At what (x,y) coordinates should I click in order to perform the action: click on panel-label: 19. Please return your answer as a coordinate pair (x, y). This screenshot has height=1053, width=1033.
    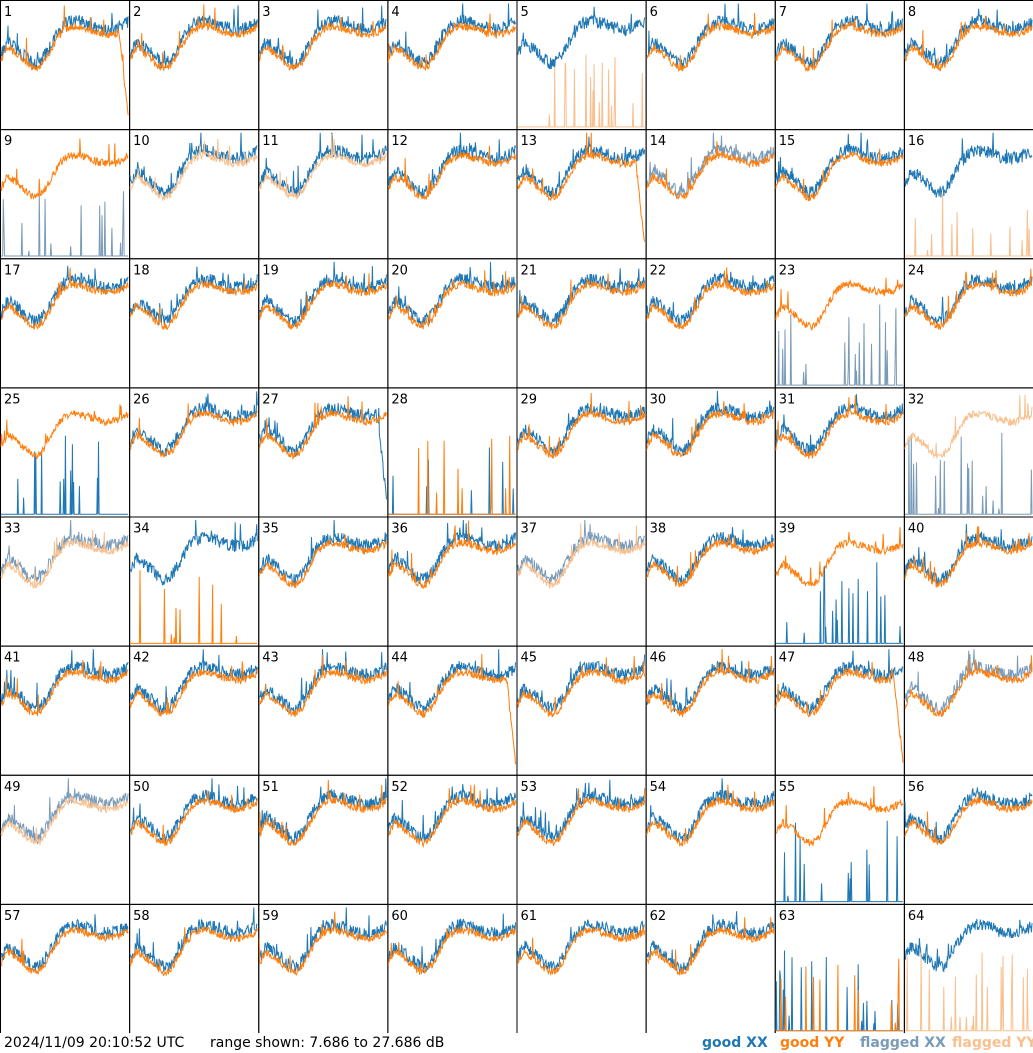
    Looking at the image, I should click on (270, 270).